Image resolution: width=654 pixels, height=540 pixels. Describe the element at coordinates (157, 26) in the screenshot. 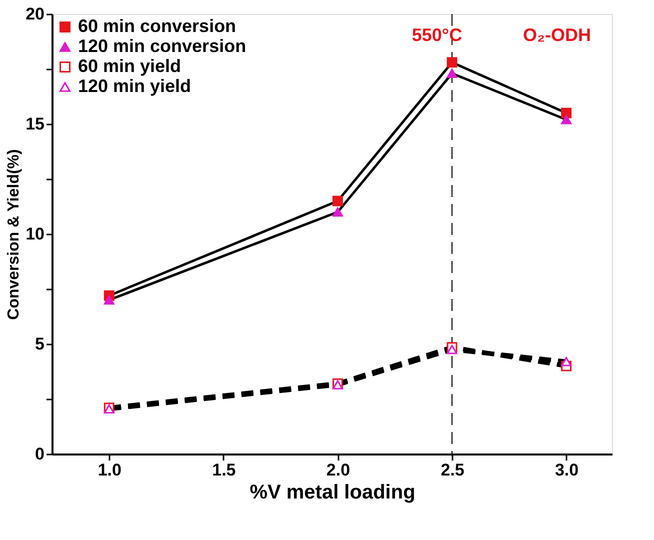

I see `legend-label: 60 min conversion` at that location.